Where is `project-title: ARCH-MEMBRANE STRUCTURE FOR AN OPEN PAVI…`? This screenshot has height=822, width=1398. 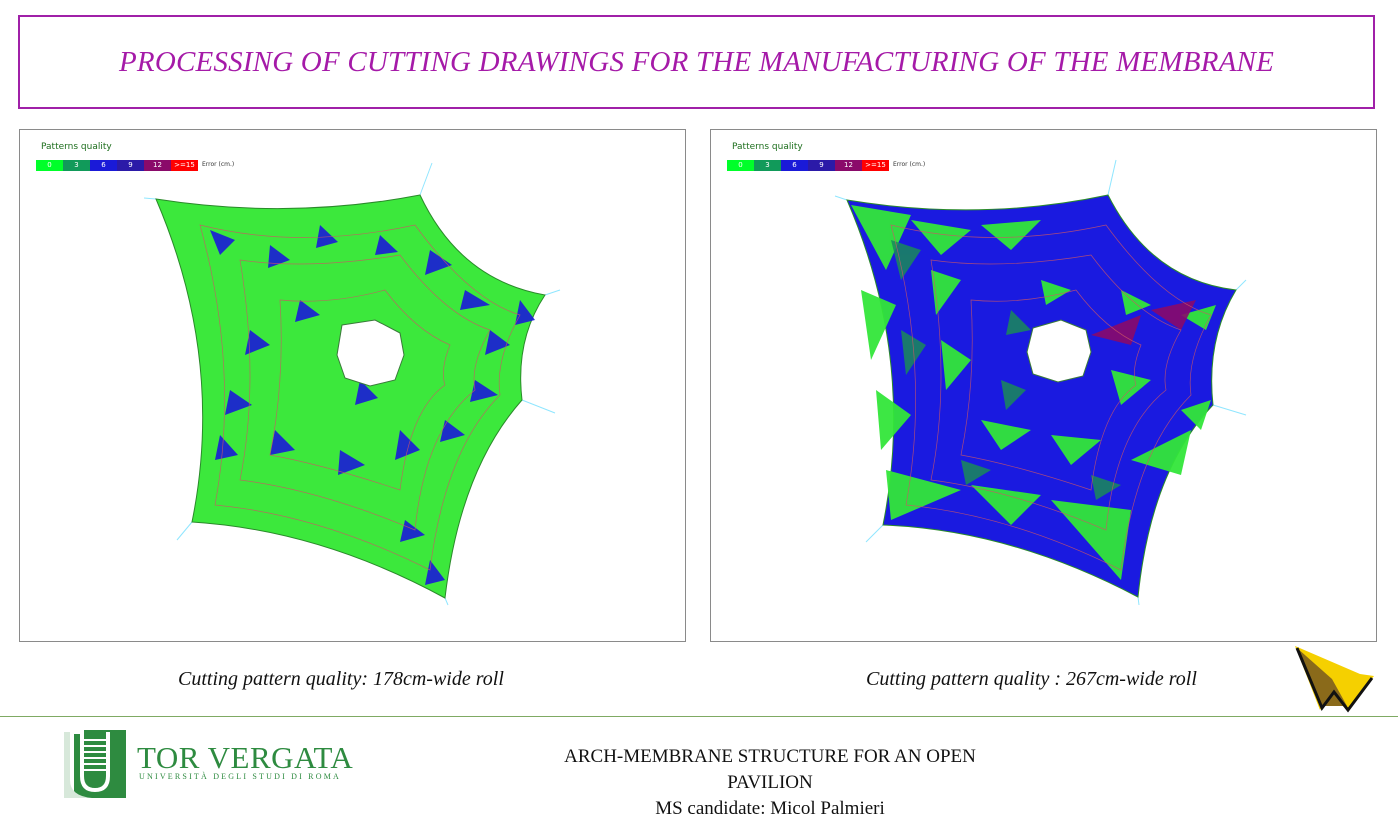
project-title: ARCH-MEMBRANE STRUCTURE FOR AN OPEN PAVI… is located at coordinates (770, 769).